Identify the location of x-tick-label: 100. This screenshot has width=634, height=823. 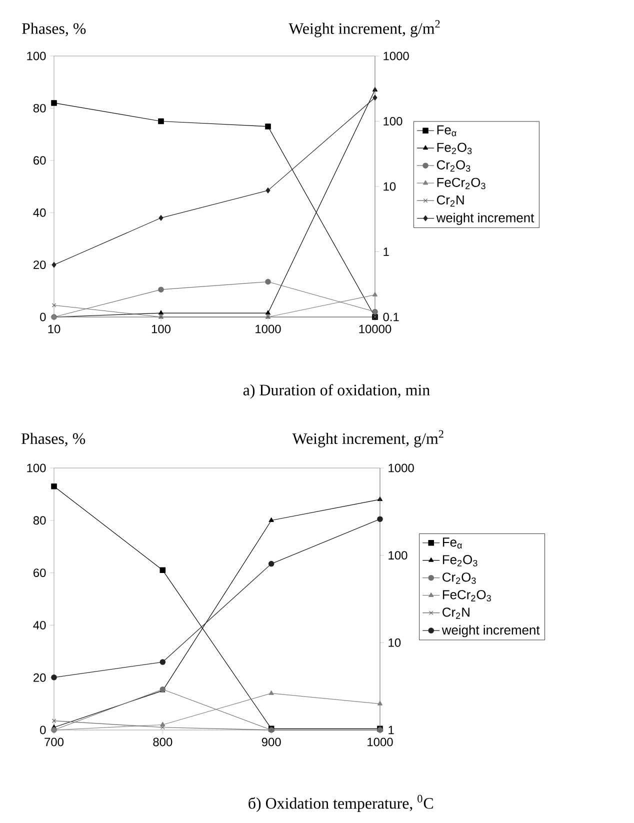
(161, 329).